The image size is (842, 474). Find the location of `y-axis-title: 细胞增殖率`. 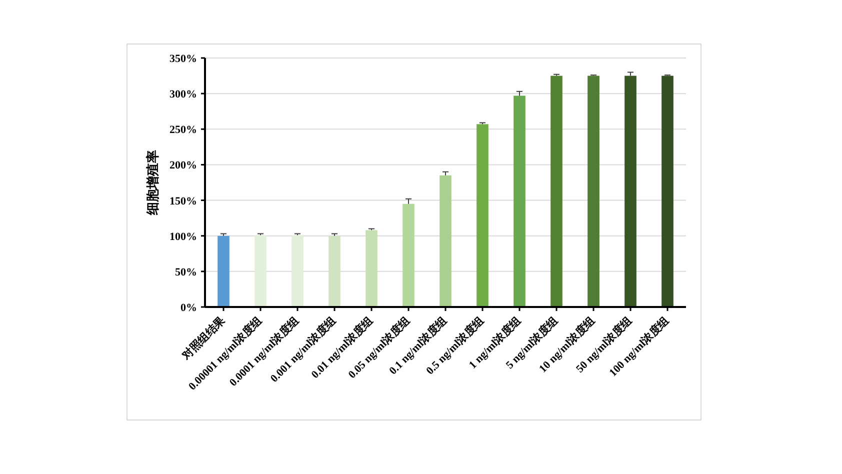

y-axis-title: 细胞增殖率 is located at coordinates (152, 183).